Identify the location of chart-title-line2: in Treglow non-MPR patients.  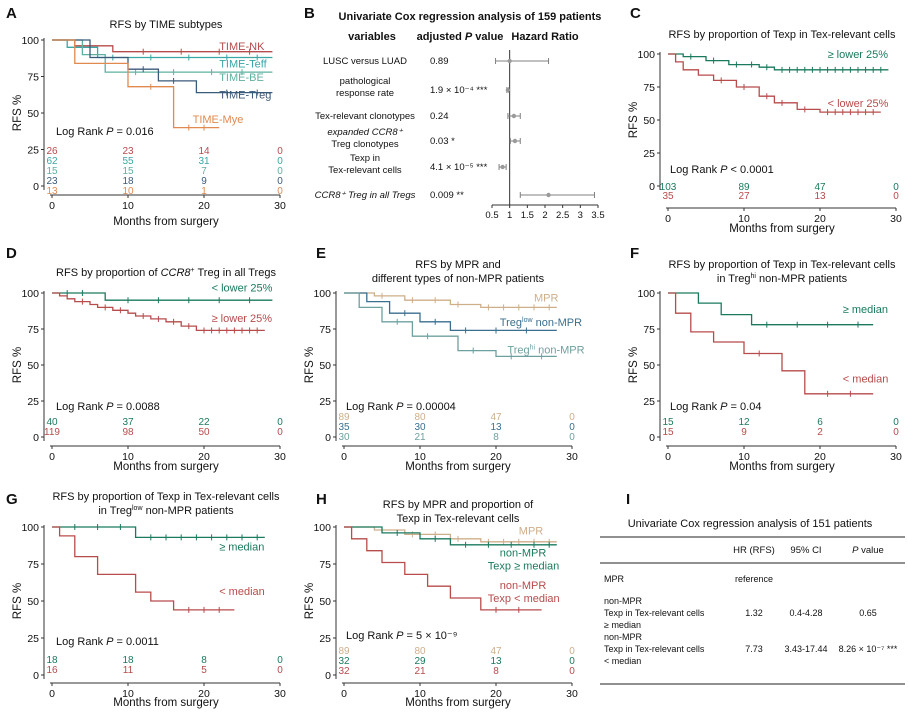
(166, 511).